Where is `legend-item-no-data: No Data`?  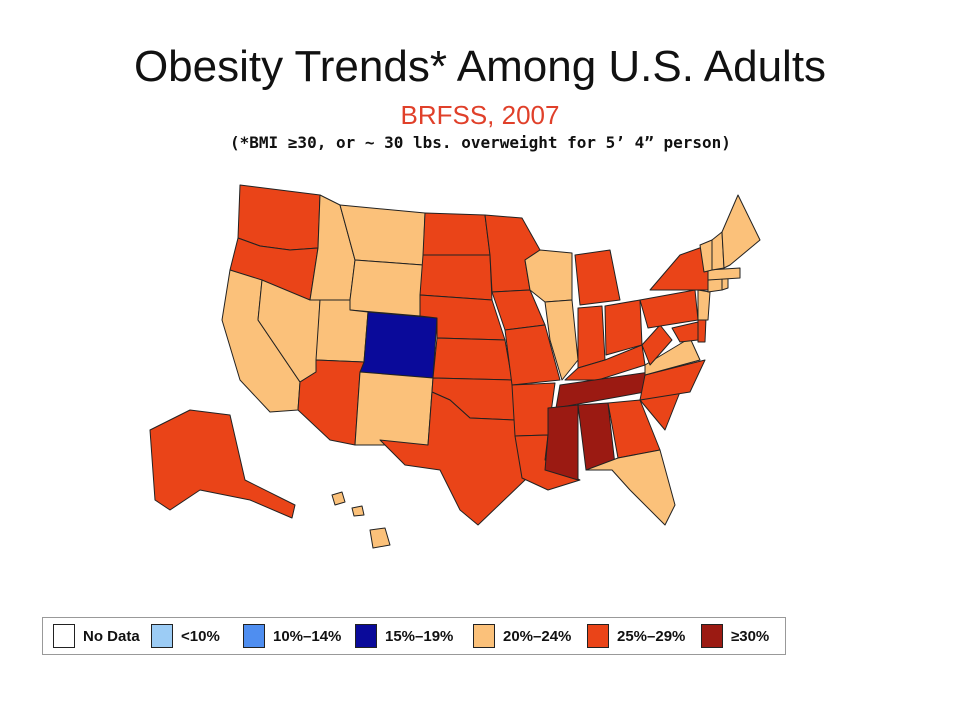
legend-item-no-data: No Data is located at coordinates (96, 636).